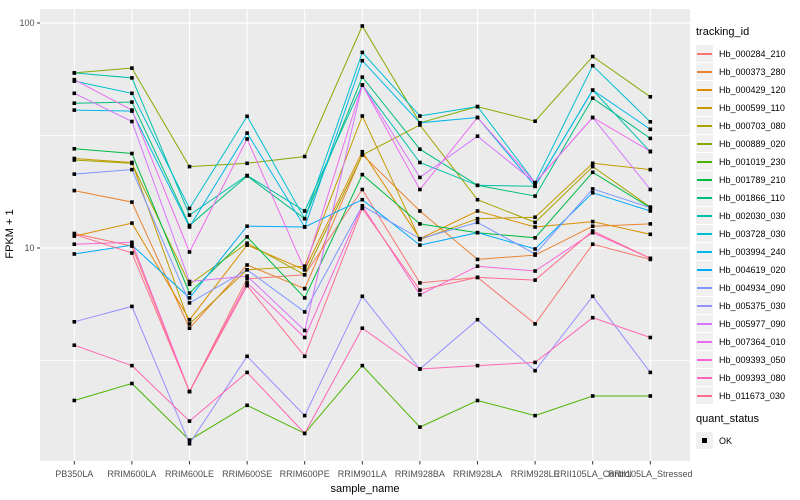 The image size is (800, 500). I want to click on legend-item-label: Hb_003728_030, so click(752, 233).